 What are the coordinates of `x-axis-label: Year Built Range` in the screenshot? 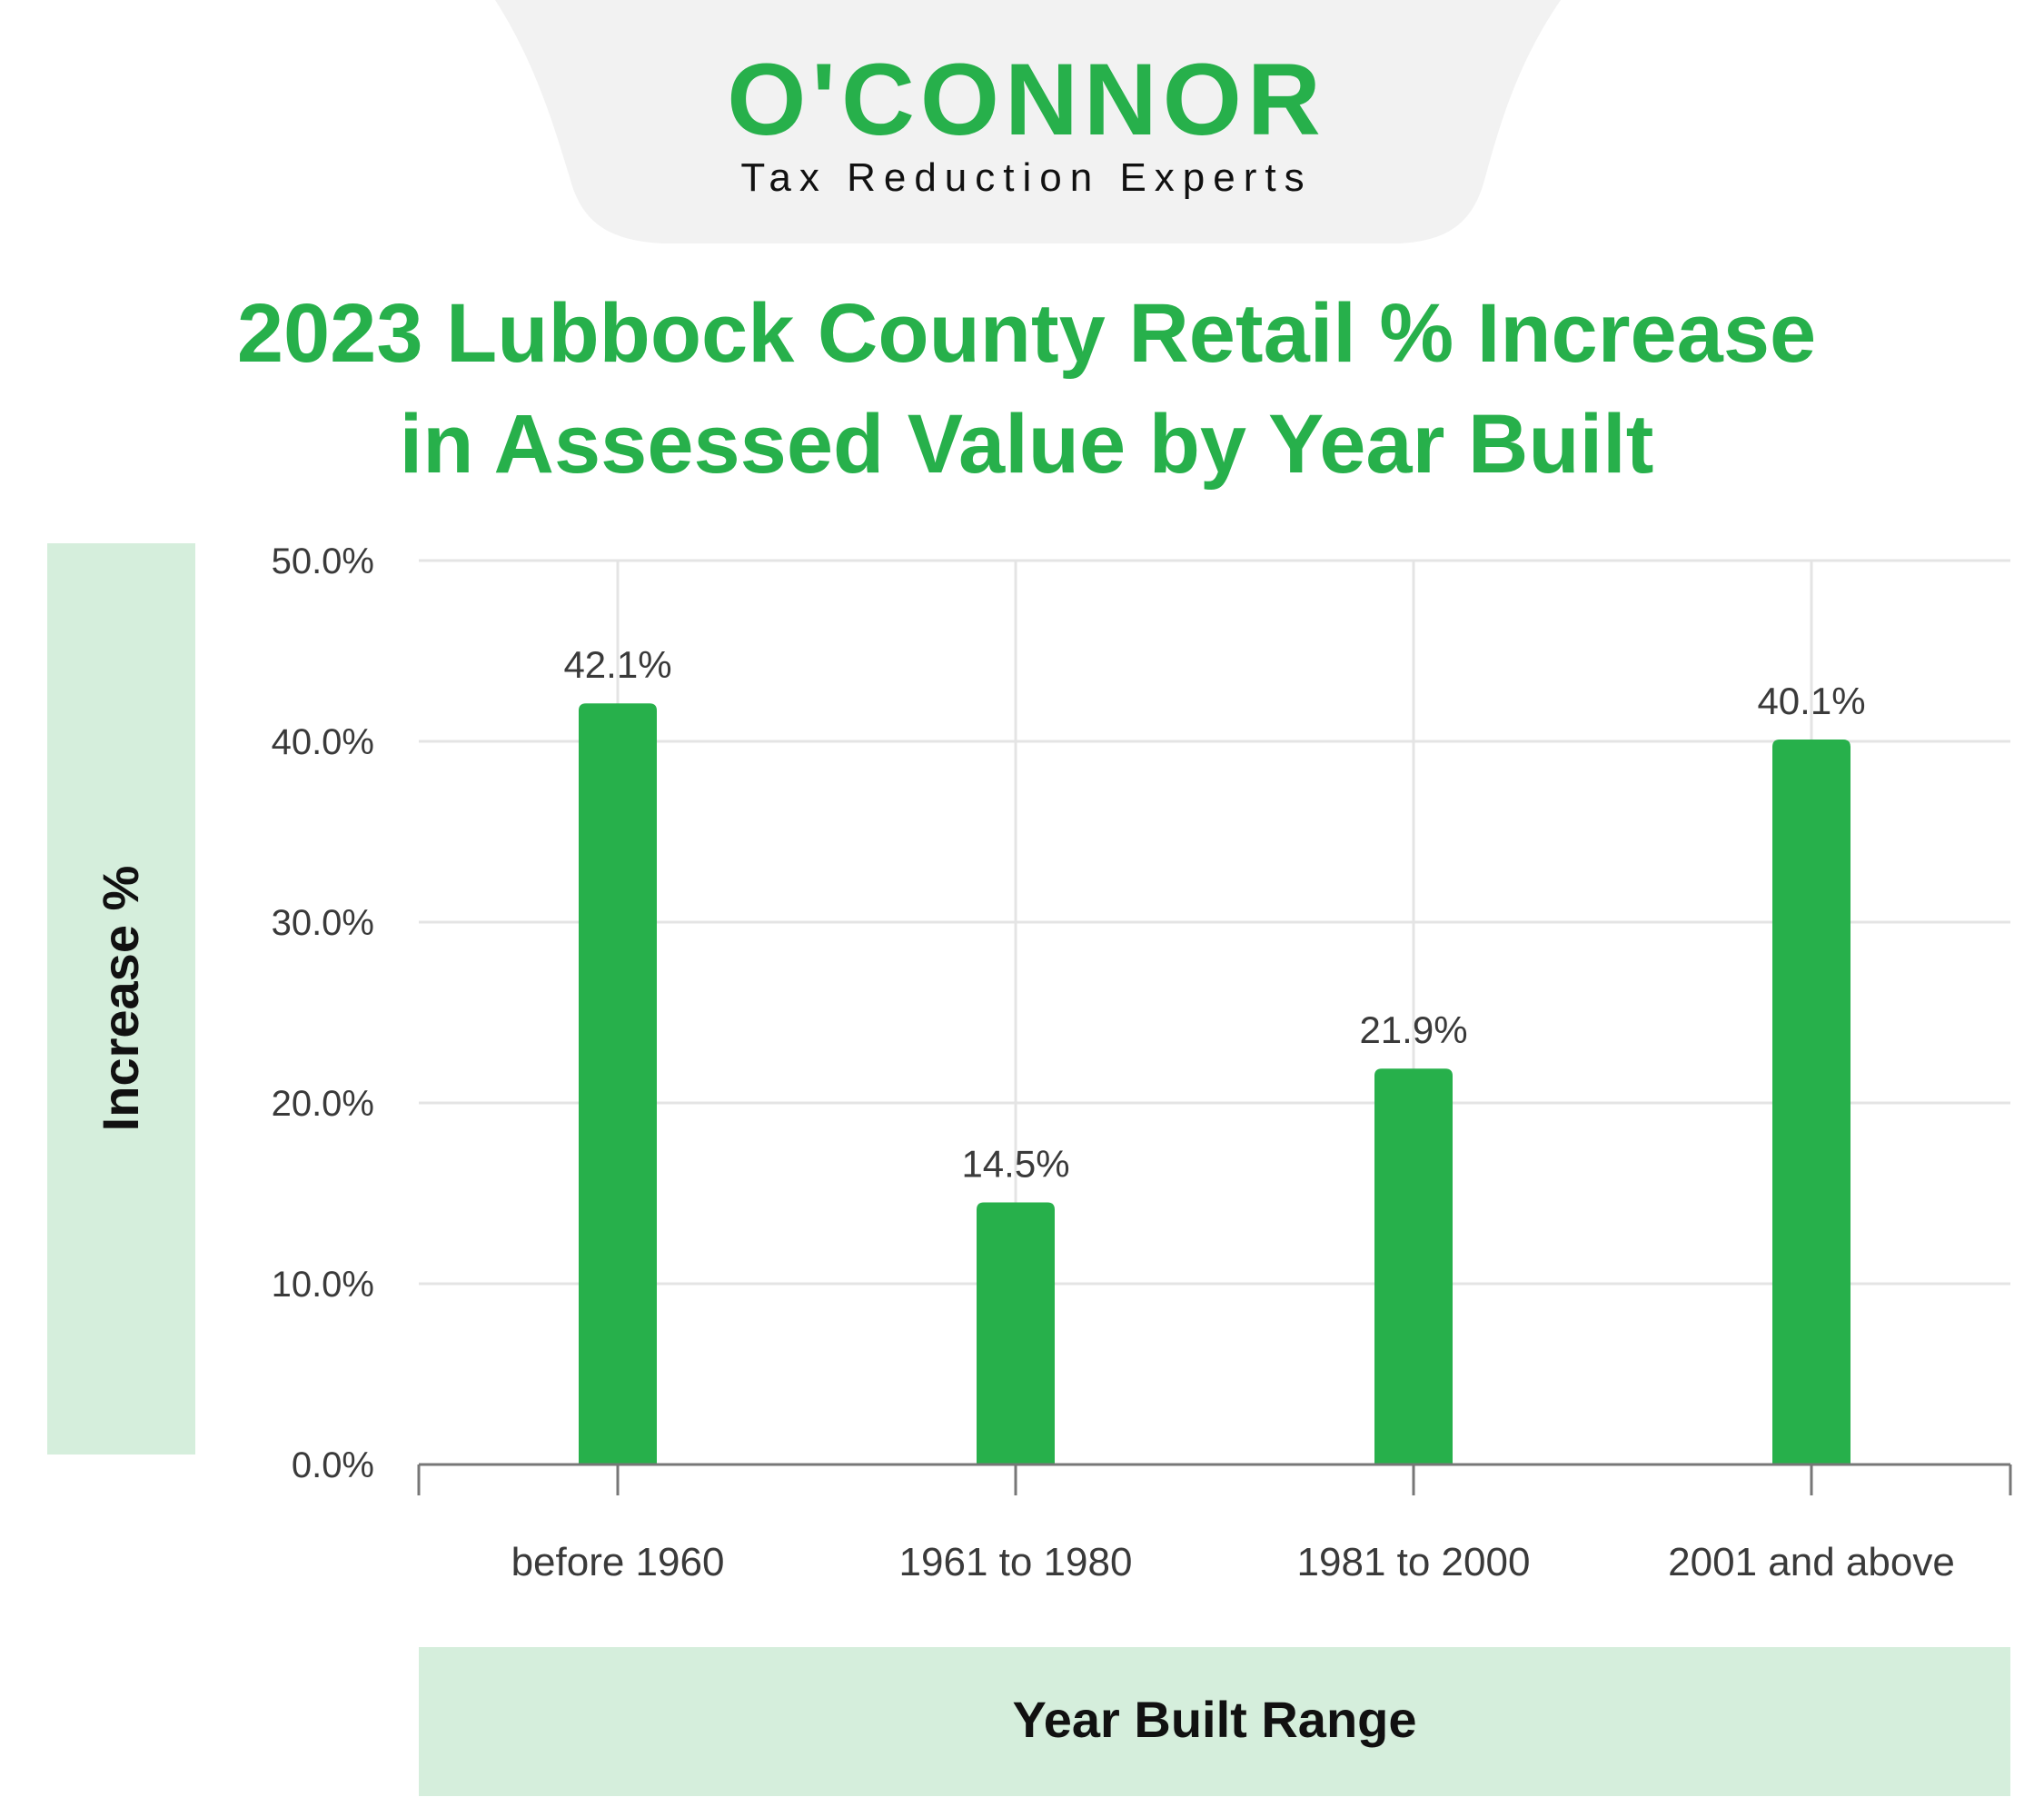 It's located at (1214, 1719).